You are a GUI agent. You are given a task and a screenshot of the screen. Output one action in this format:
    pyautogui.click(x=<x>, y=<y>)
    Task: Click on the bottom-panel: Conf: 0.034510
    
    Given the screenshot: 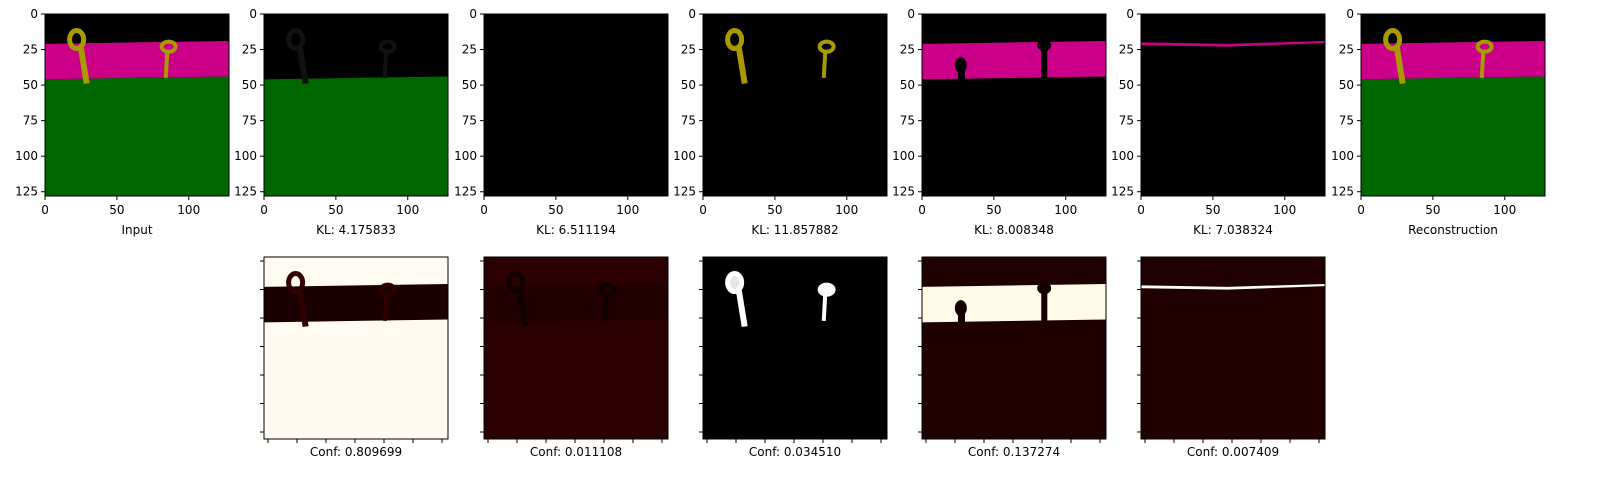 What is the action you would take?
    pyautogui.click(x=793, y=357)
    